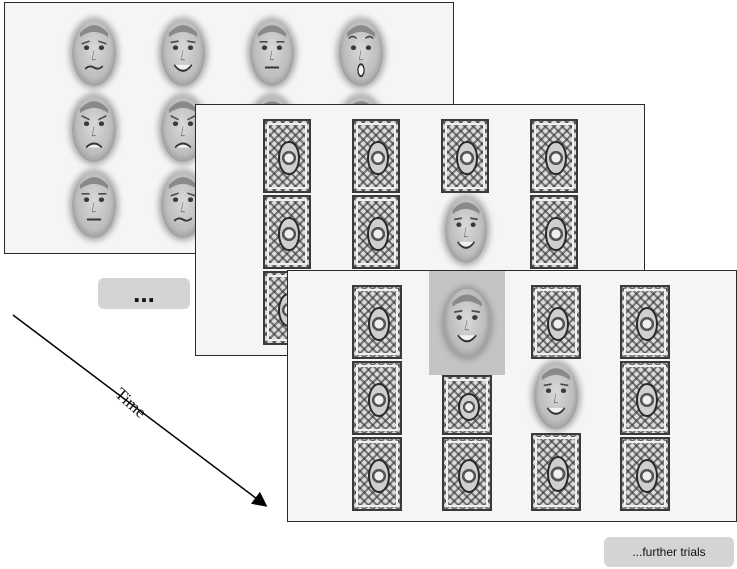  I want to click on time-label: Time, so click(131, 403).